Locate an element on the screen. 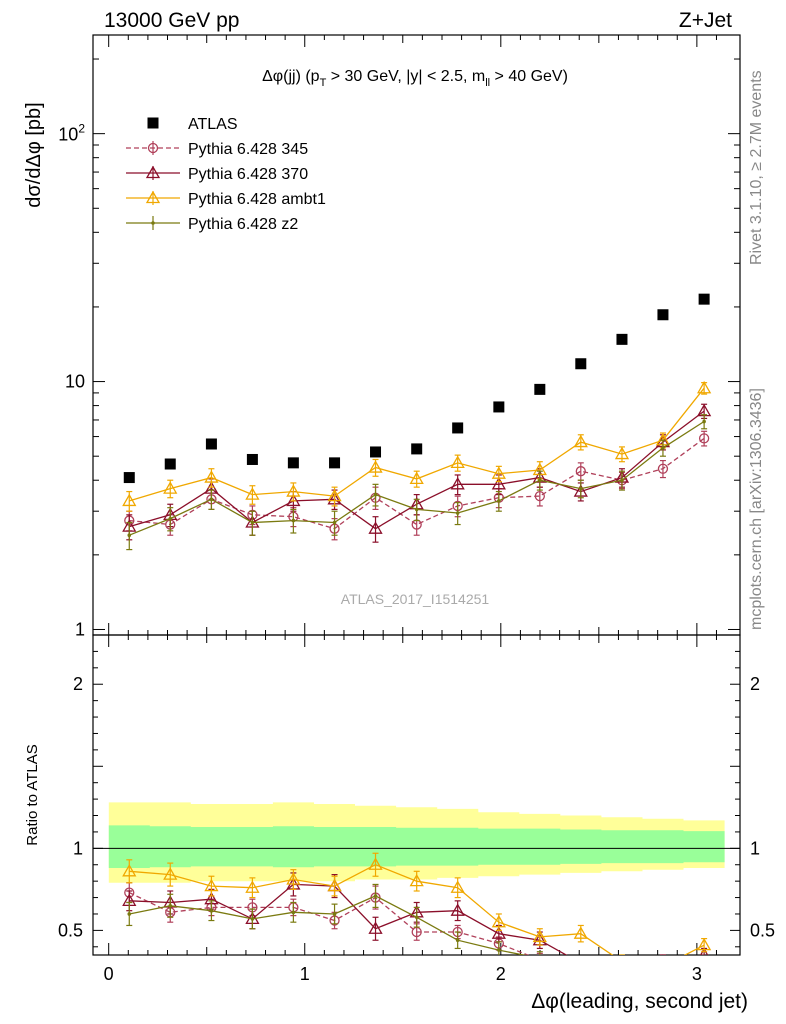 Image resolution: width=786 pixels, height=1024 pixels. ratio-inner-band is located at coordinates (416, 846).